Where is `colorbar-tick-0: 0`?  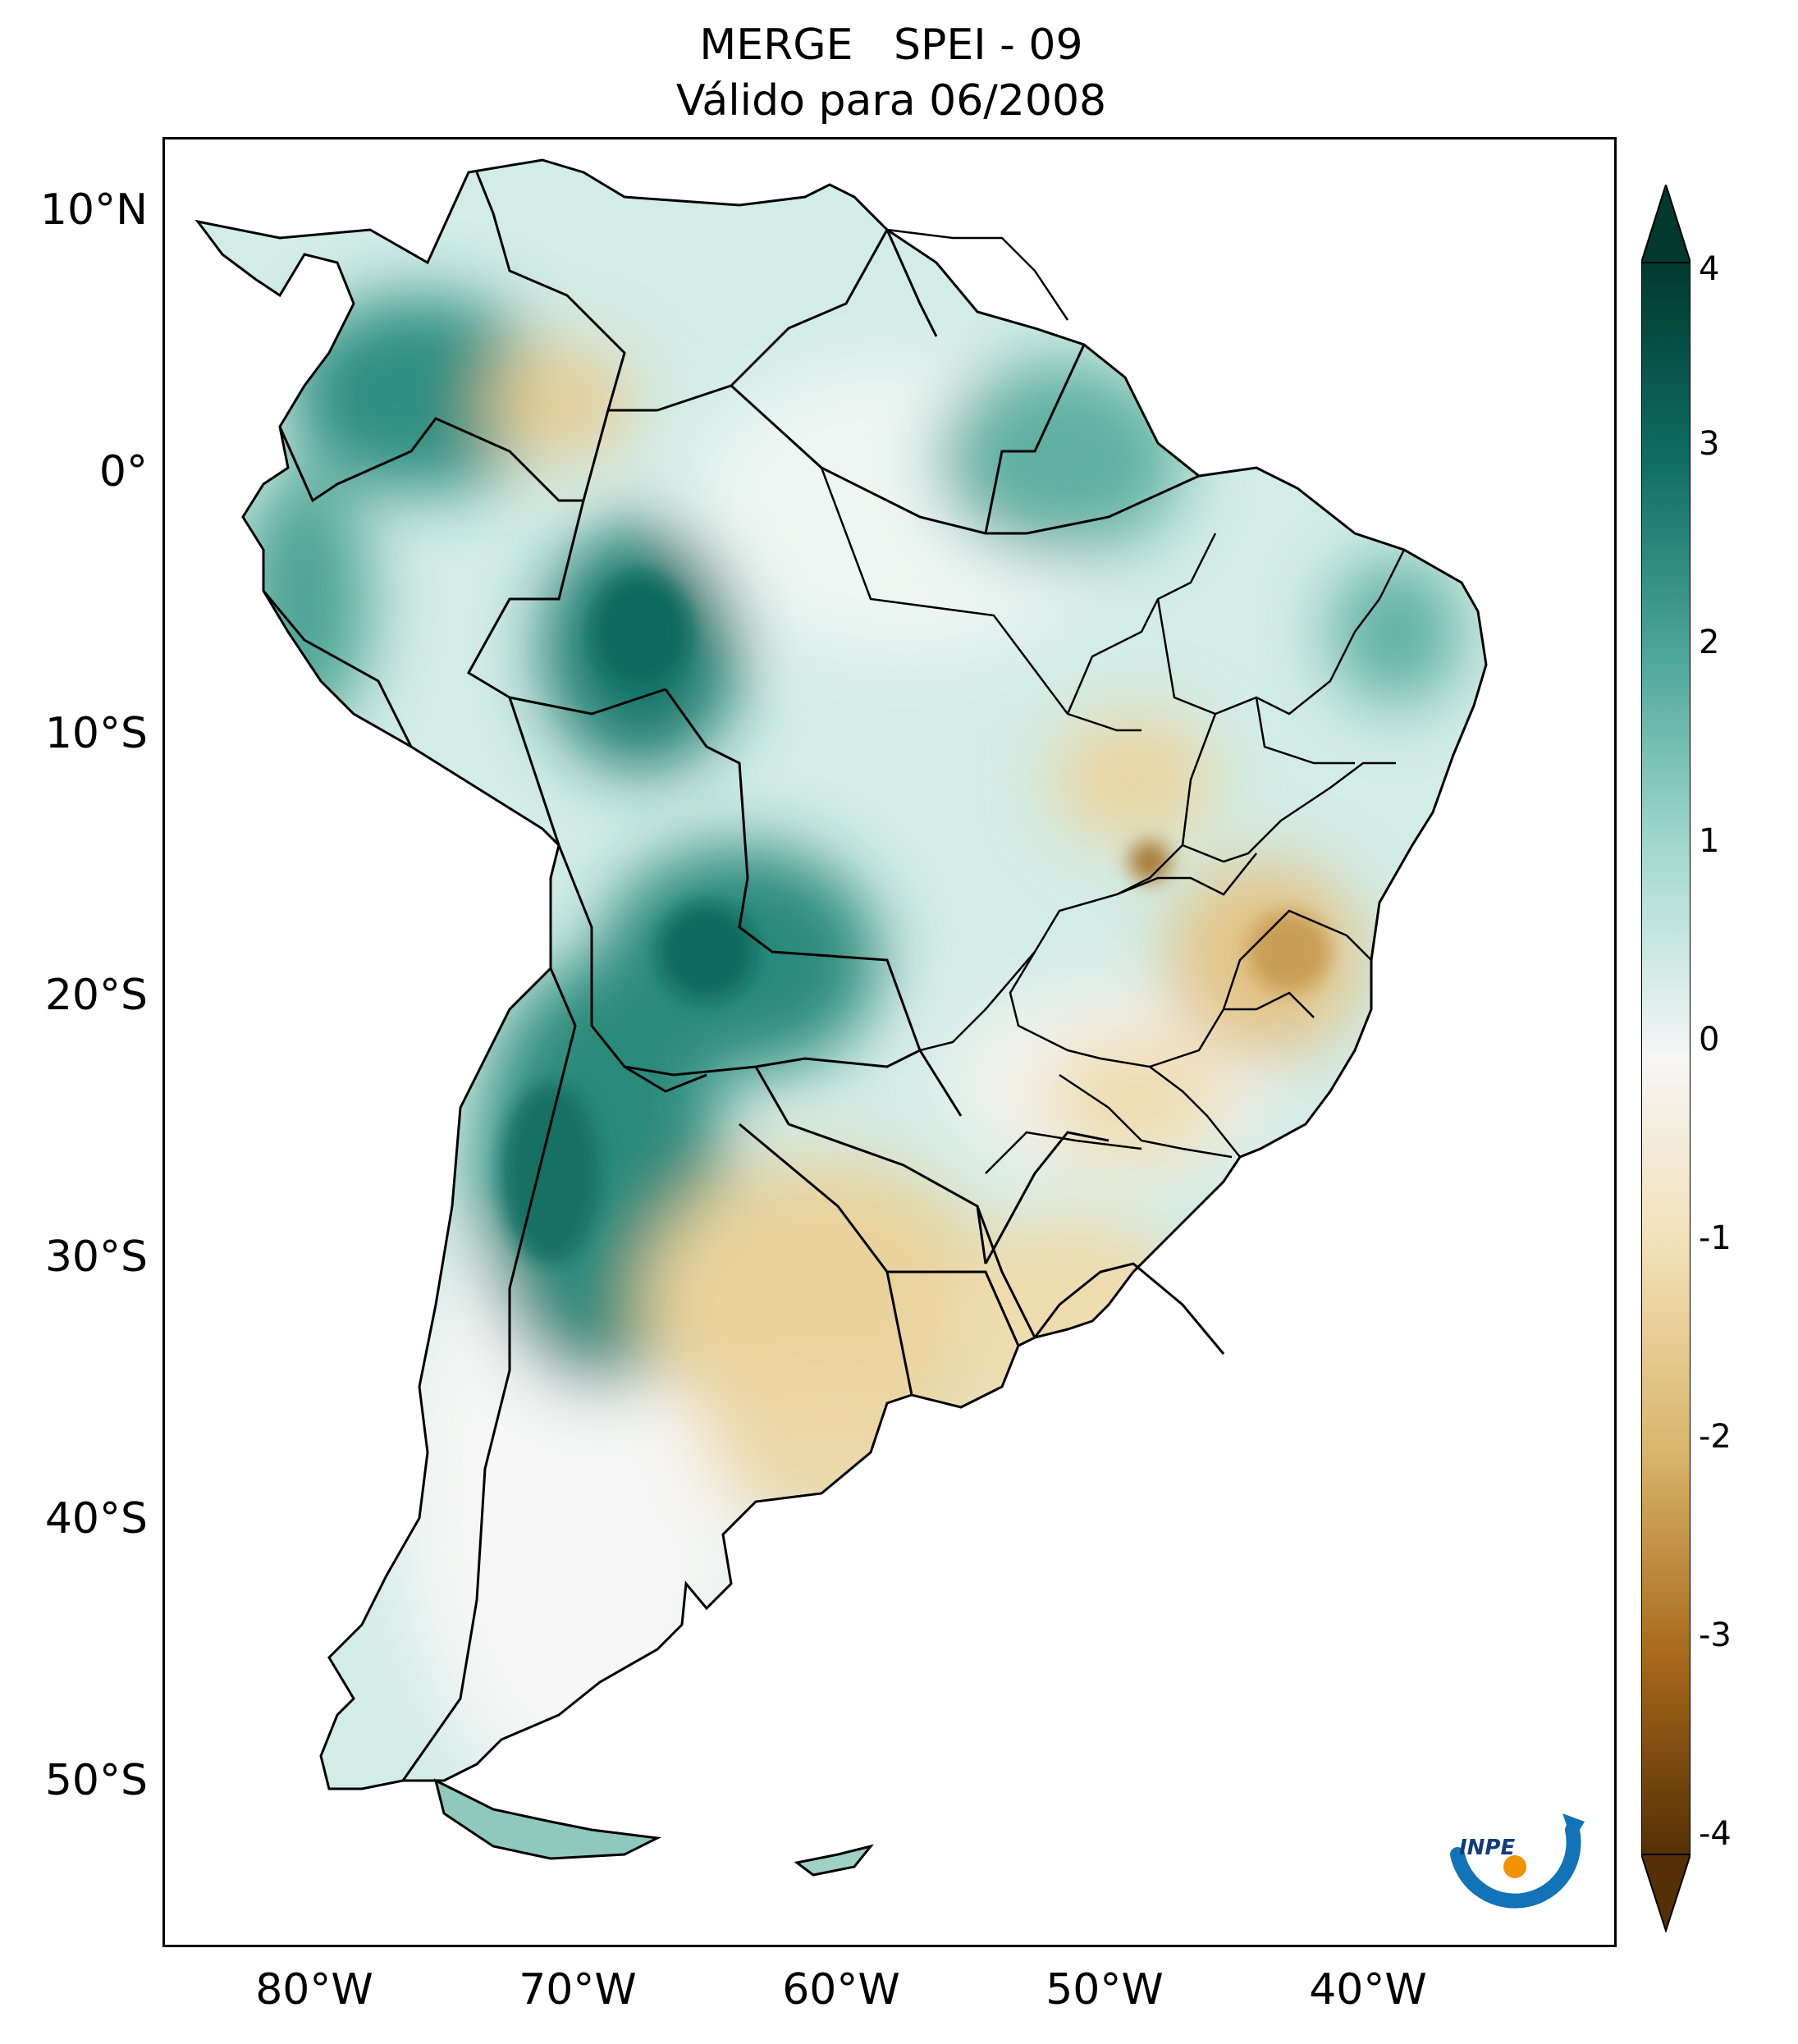 colorbar-tick-0: 0 is located at coordinates (1709, 1040).